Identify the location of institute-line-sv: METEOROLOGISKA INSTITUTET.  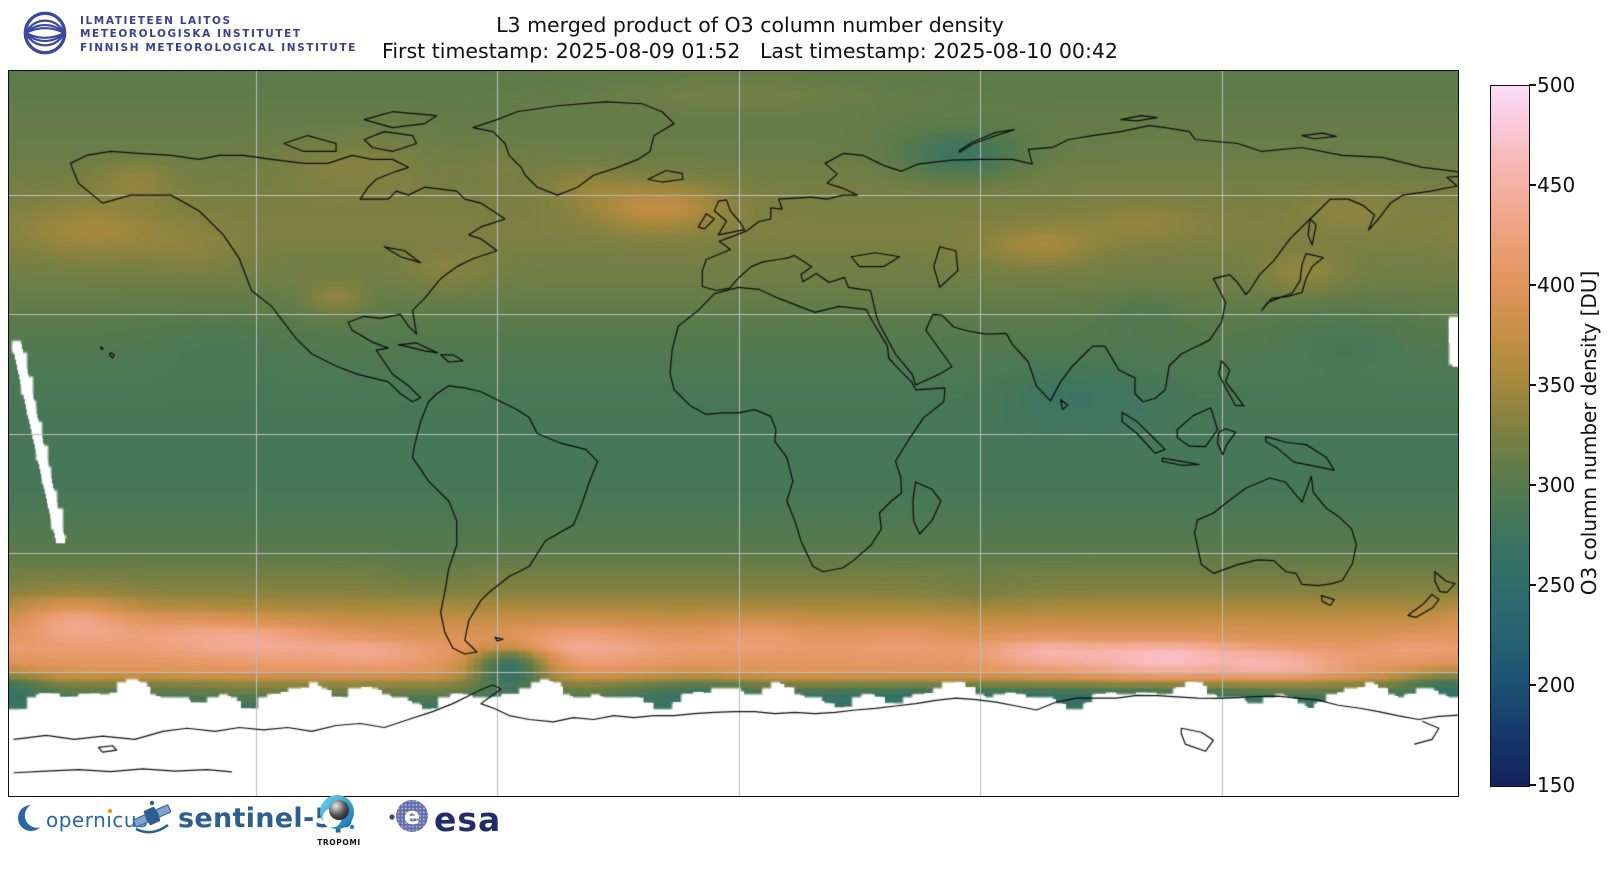
(191, 34).